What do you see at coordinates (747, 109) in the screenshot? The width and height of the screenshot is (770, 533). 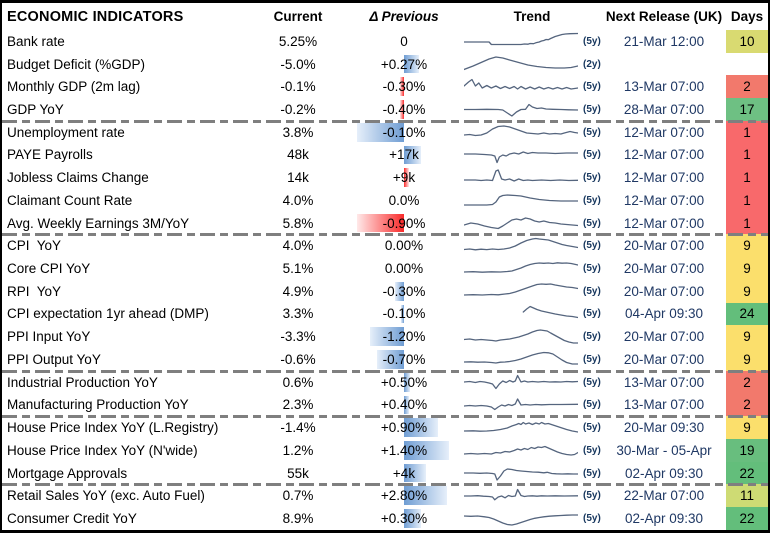 I see `days-badge: 17` at bounding box center [747, 109].